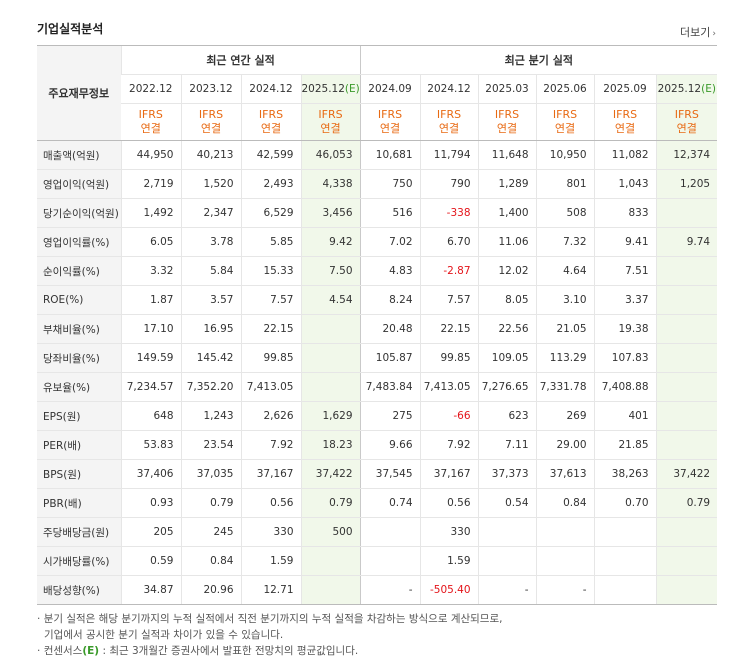  What do you see at coordinates (79, 387) in the screenshot?
I see `row-label: 유보율(%)` at bounding box center [79, 387].